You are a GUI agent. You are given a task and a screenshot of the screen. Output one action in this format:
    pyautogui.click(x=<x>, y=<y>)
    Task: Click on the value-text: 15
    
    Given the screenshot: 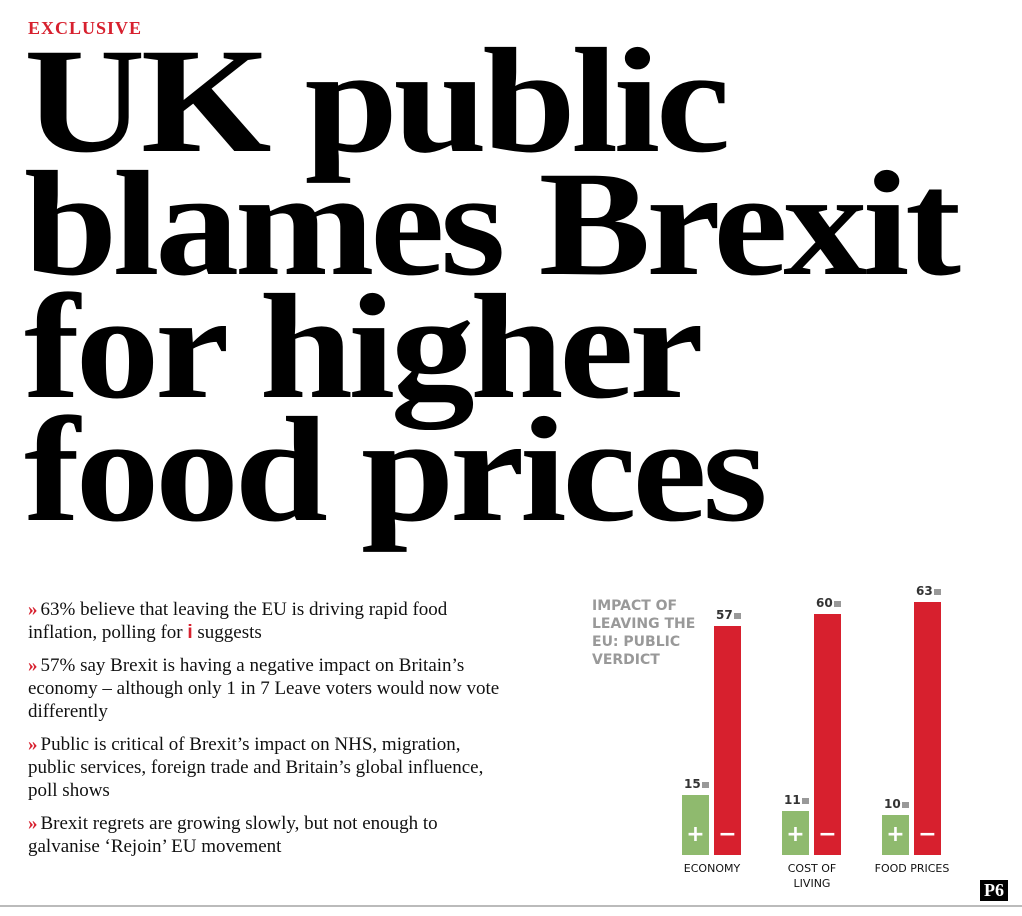 What is the action you would take?
    pyautogui.click(x=692, y=783)
    